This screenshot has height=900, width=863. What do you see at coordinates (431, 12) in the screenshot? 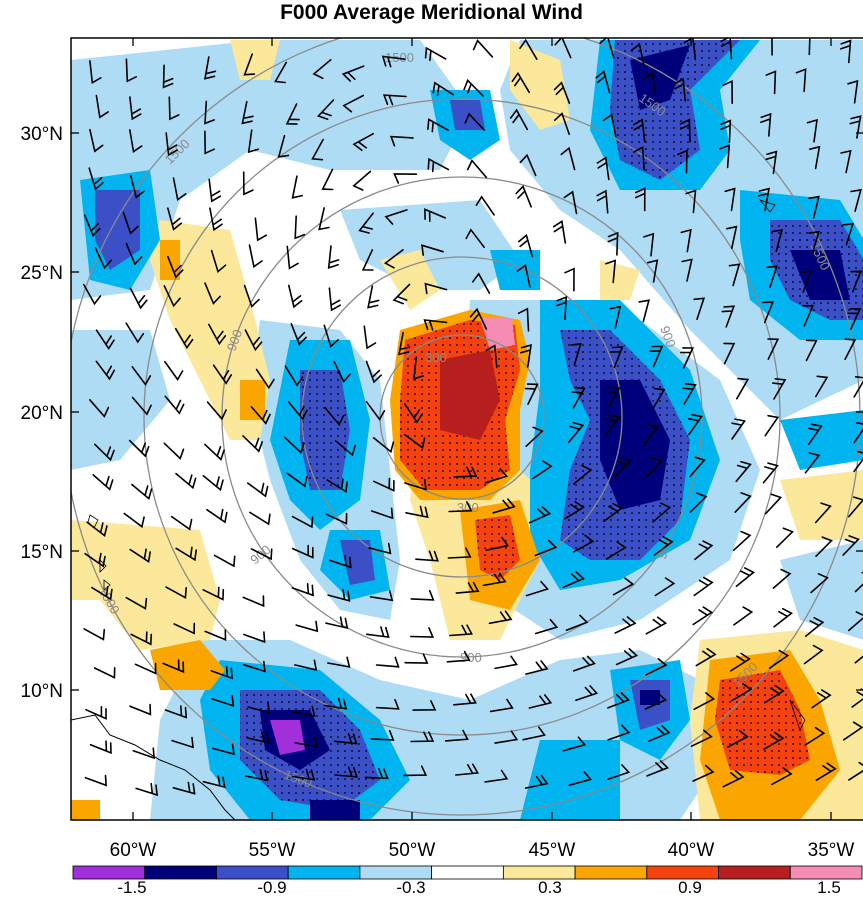
I see `chart-title: F000 Average Meridional Wind` at bounding box center [431, 12].